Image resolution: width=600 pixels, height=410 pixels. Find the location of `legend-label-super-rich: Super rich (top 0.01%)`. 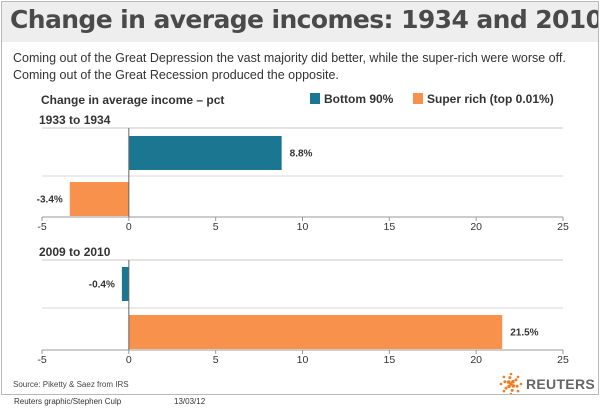

legend-label-super-rich: Super rich (top 0.01%) is located at coordinates (490, 99).